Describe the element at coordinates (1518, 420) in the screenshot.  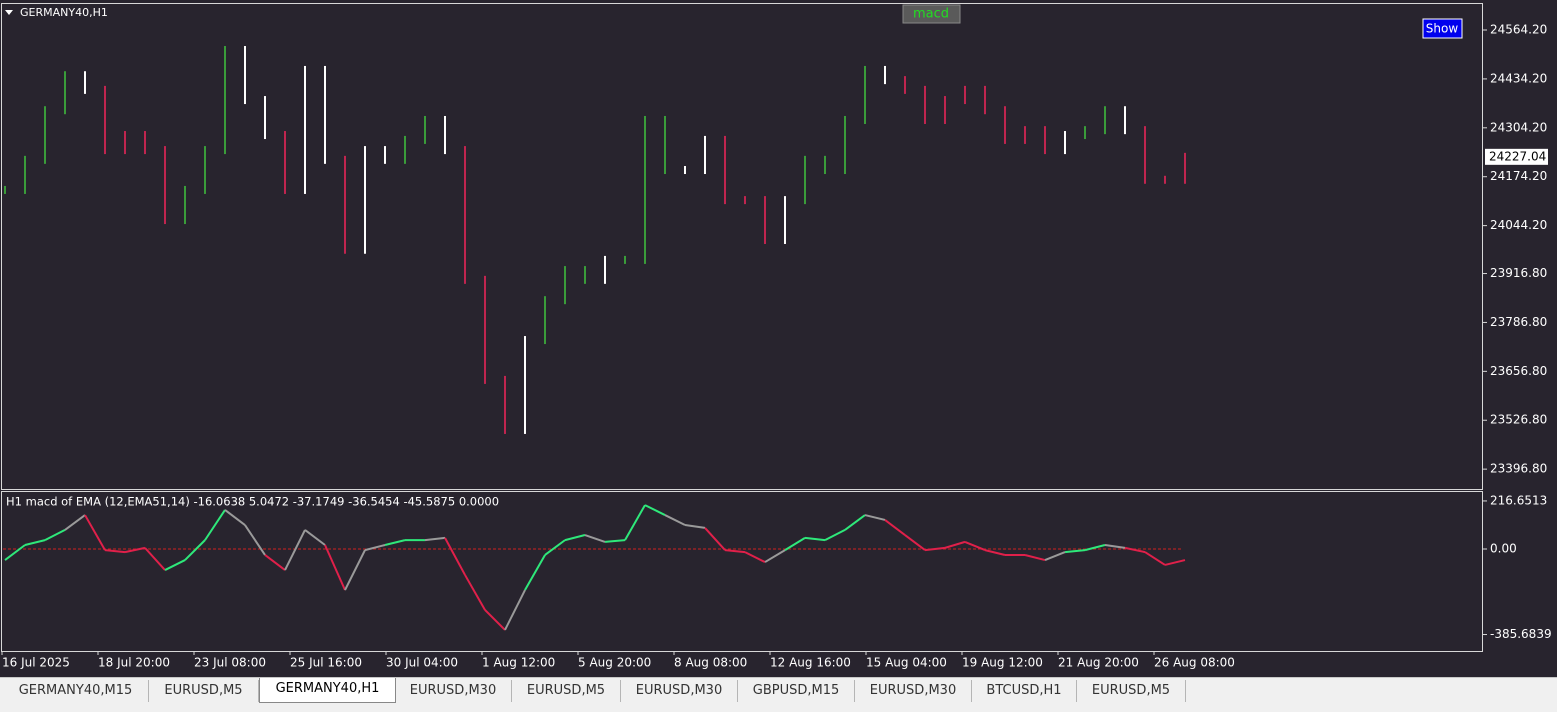
I see `y-tick-label: 23526.80` at that location.